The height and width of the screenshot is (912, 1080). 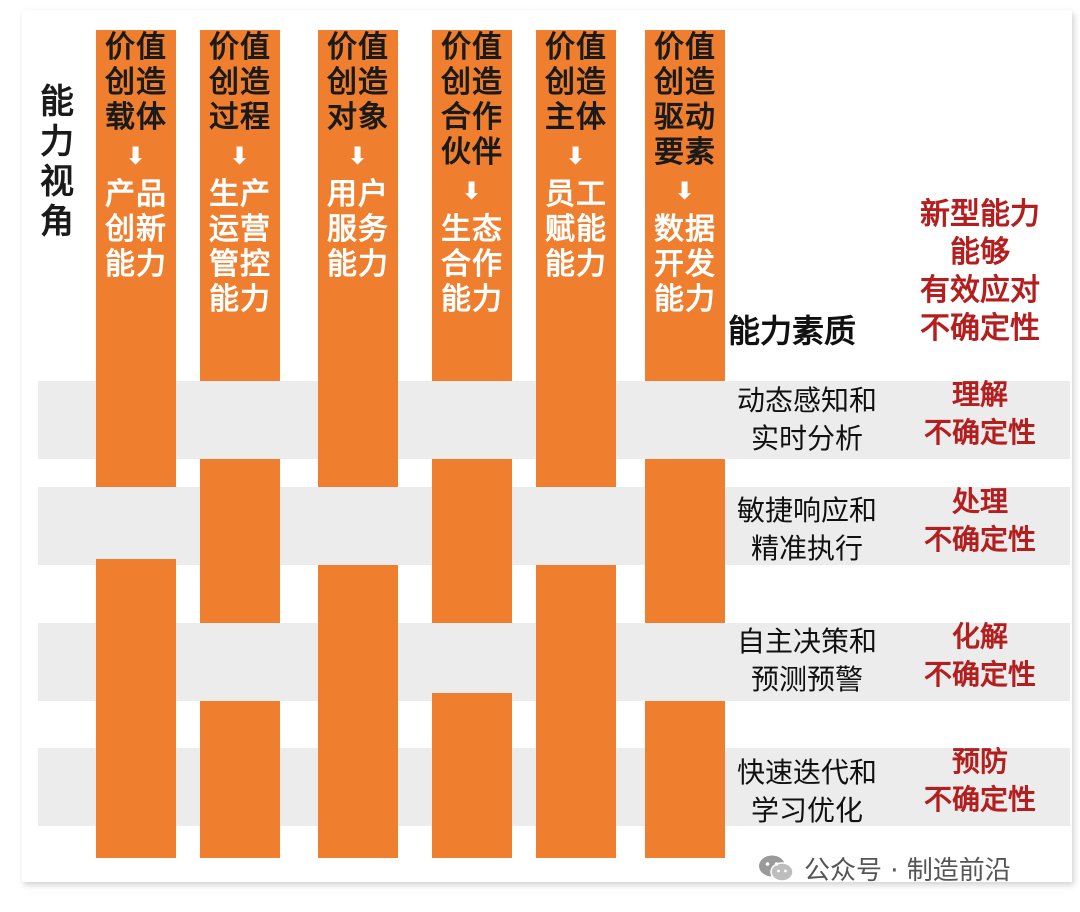 What do you see at coordinates (685, 264) in the screenshot?
I see `column-6-capability: 数据 开发 能力` at bounding box center [685, 264].